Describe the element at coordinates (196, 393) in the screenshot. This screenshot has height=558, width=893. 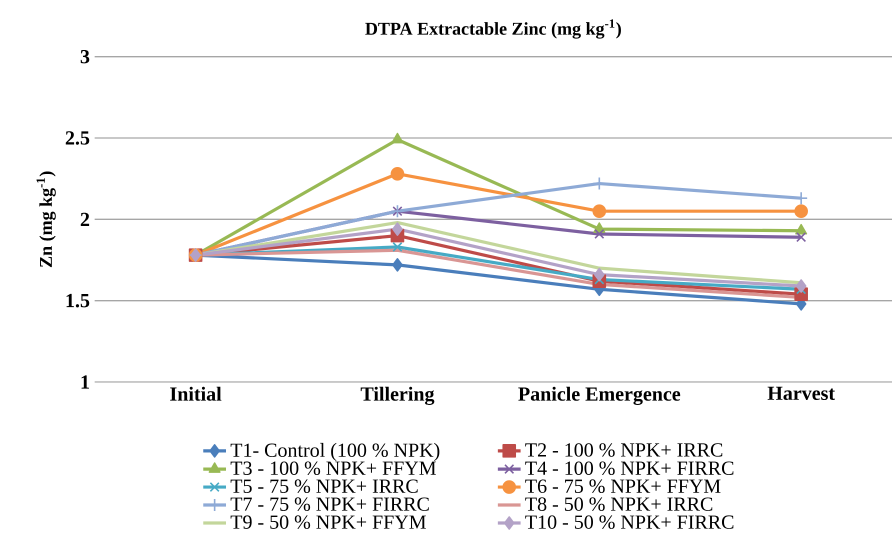
I see `x-tick-label: Initial` at that location.